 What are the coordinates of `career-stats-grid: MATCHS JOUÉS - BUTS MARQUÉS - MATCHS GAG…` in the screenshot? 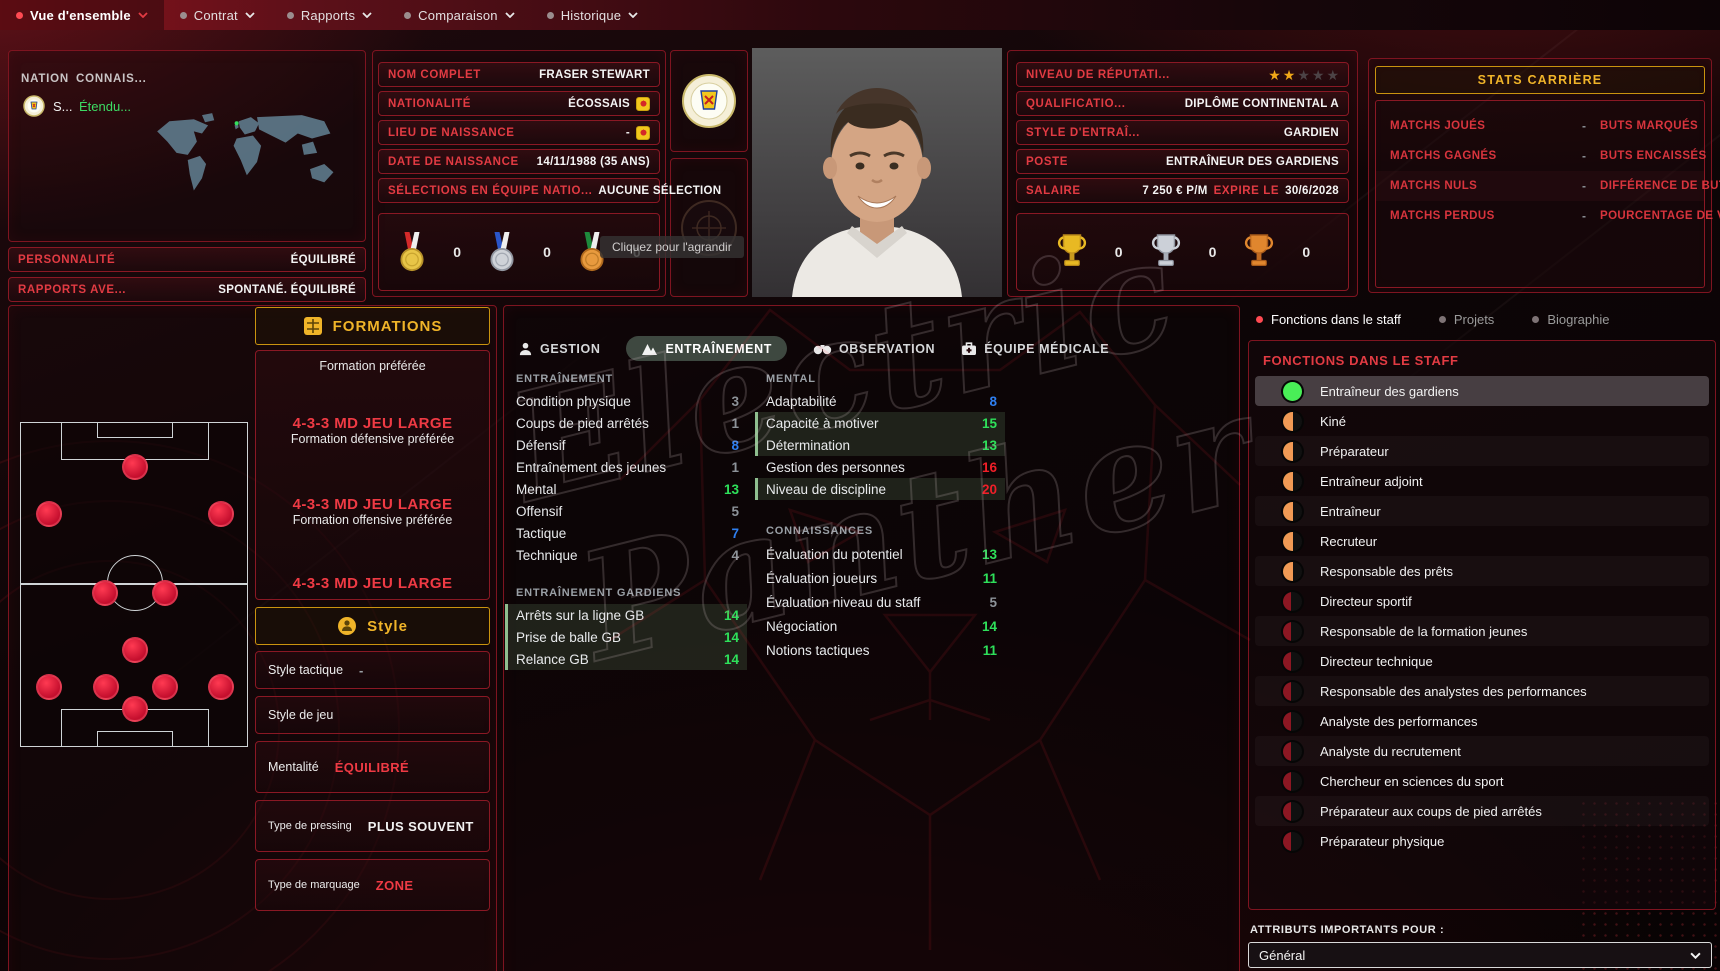 It's located at (1547, 194).